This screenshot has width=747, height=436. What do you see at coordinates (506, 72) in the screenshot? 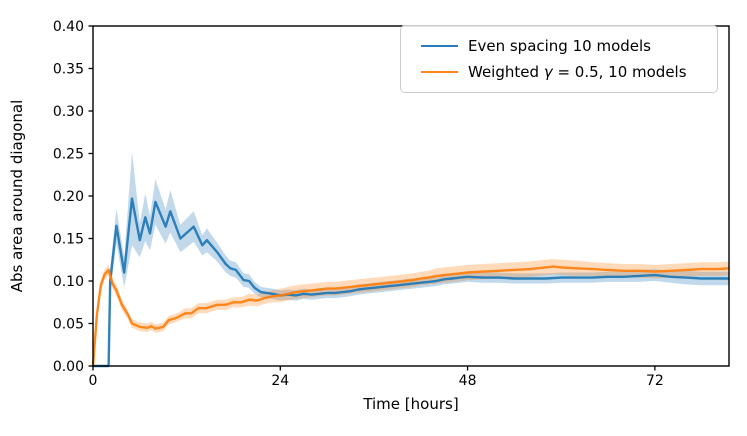
I see `legend-label-weighted-prefix: Weighted` at bounding box center [506, 72].